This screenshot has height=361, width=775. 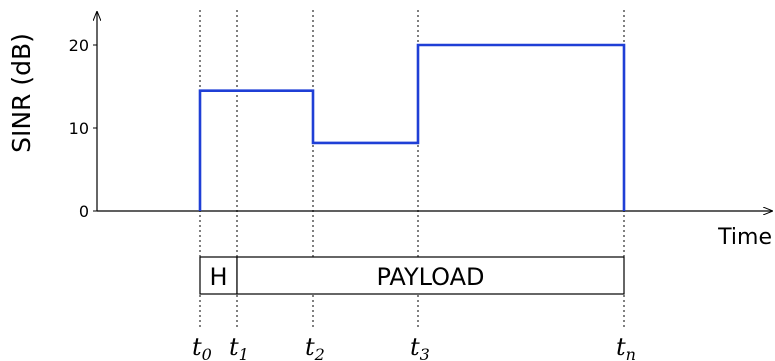 I want to click on marker-label: t2, so click(x=315, y=347).